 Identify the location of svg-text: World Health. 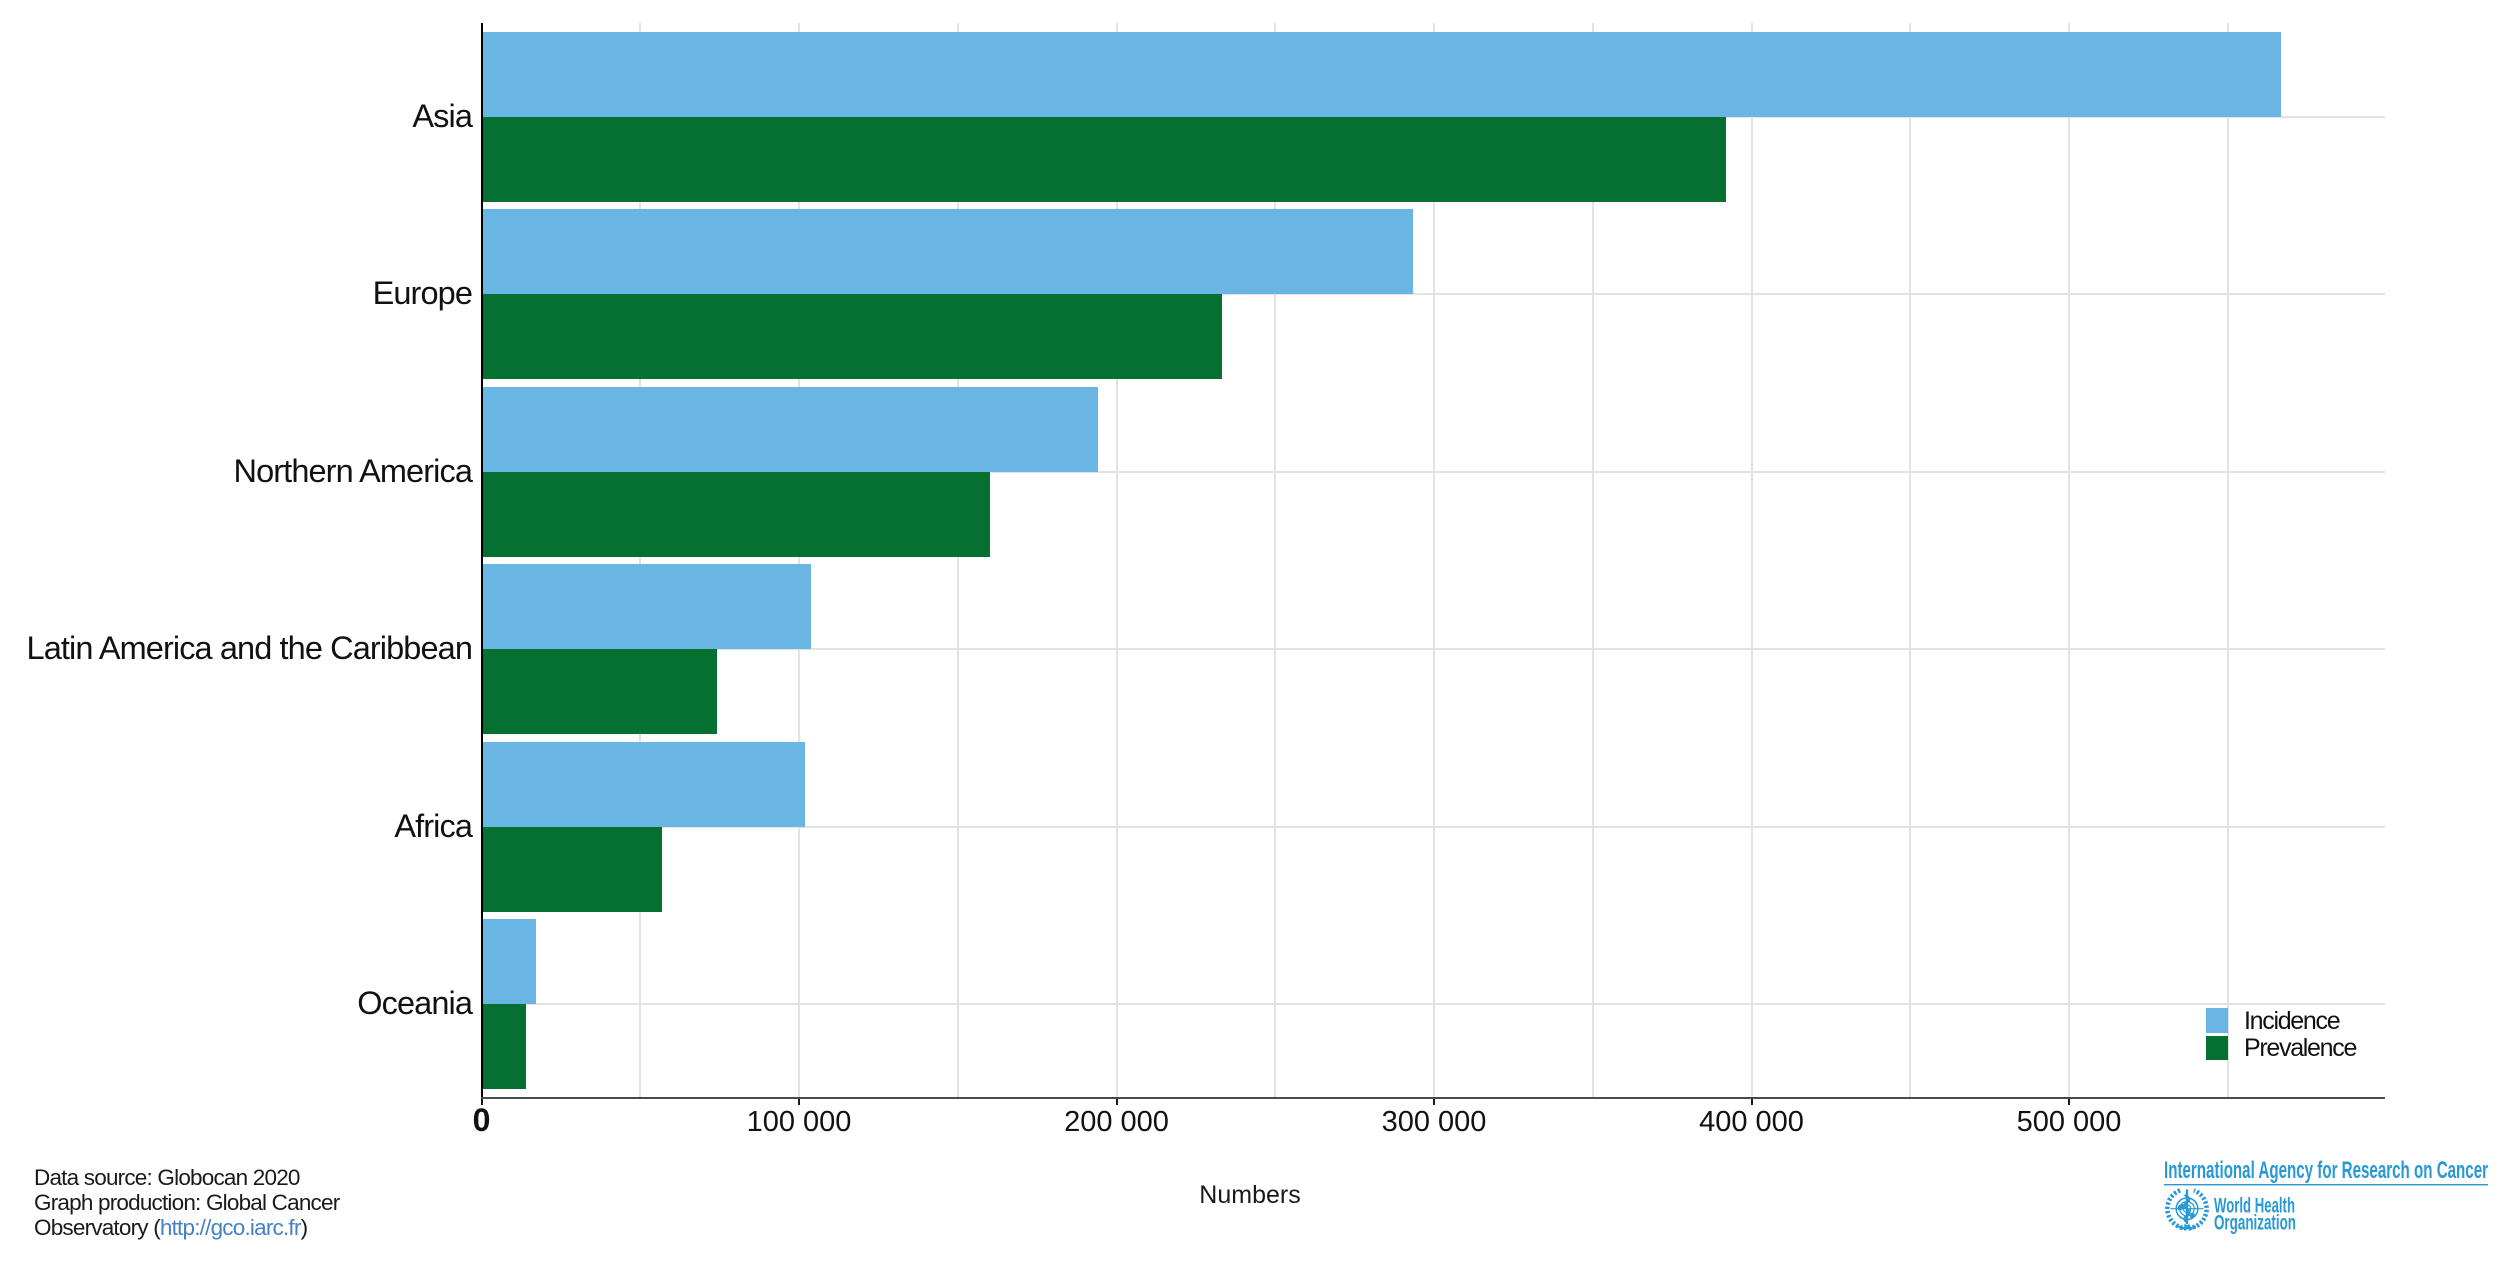
(2254, 1206).